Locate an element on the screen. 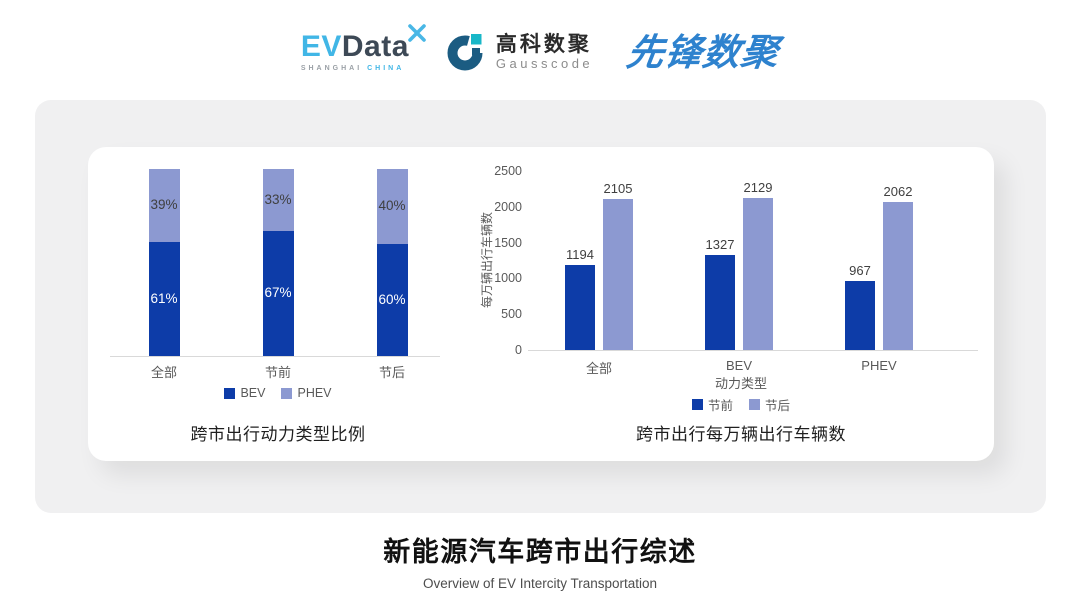  left-chart-title: 跨市出行动力类型比例 is located at coordinates (278, 434).